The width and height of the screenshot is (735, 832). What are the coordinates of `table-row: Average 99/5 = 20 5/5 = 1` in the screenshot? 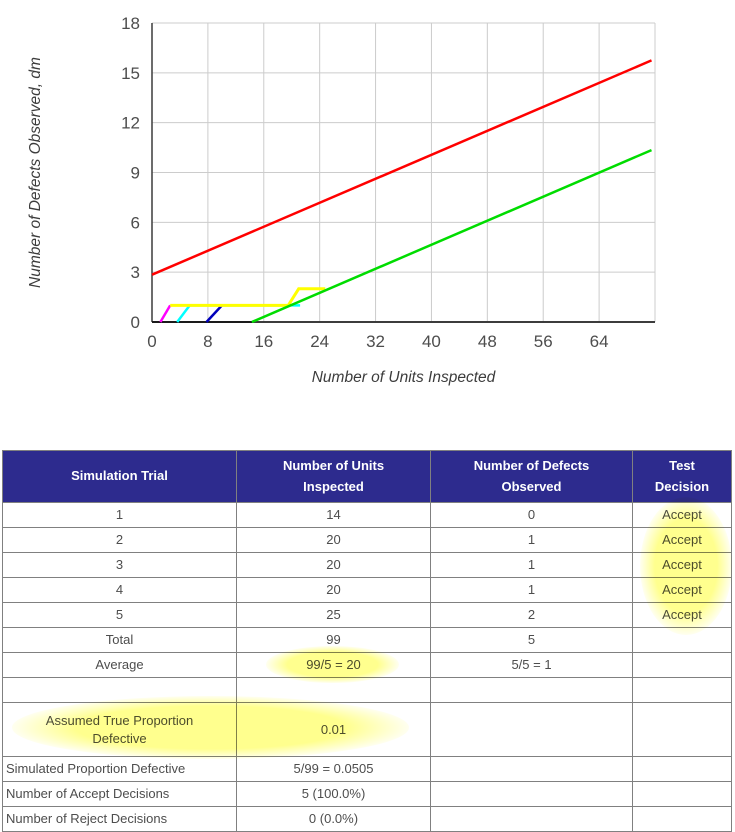 It's located at (367, 665).